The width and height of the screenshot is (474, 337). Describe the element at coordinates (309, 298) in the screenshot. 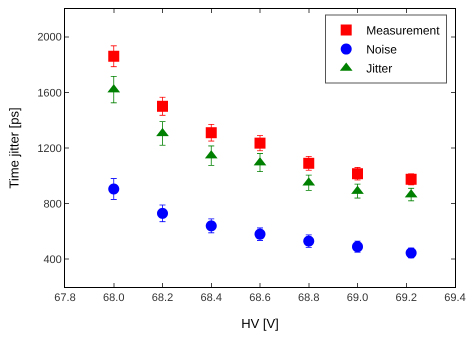

I see `x-tick-label: 68.8` at that location.